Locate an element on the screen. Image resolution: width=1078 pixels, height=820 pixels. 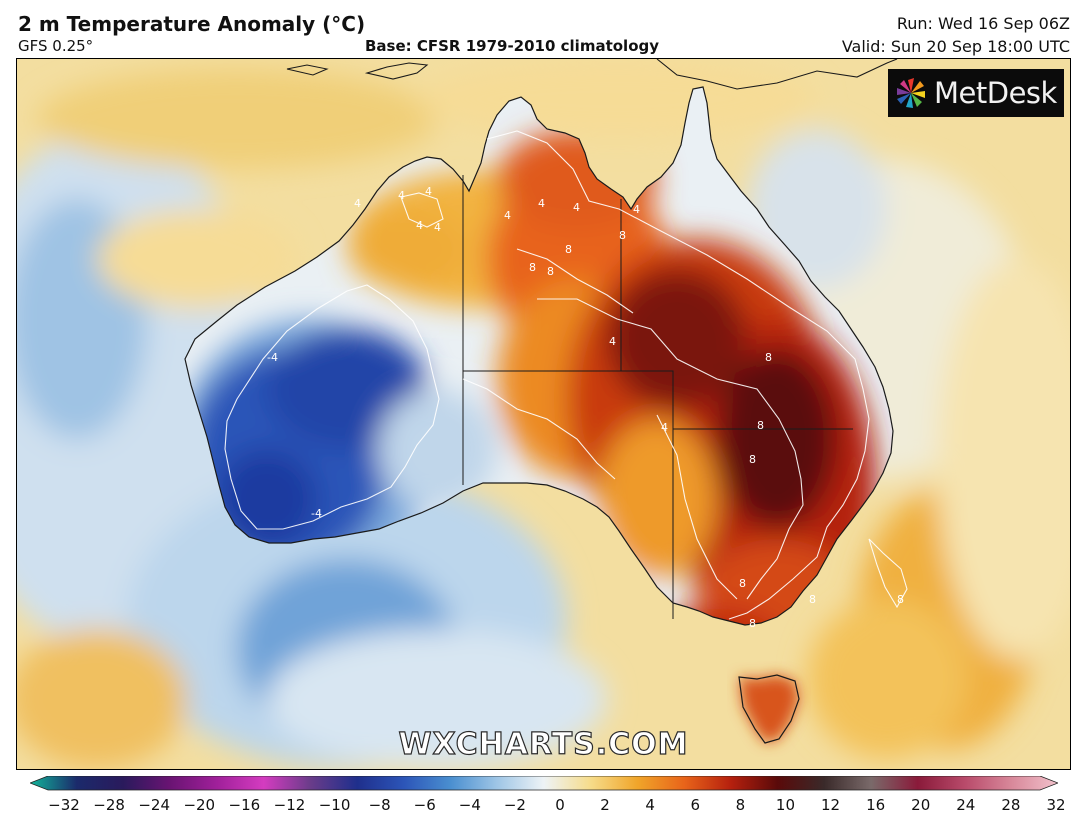
colorbar-tick-label: 2 is located at coordinates (605, 805).